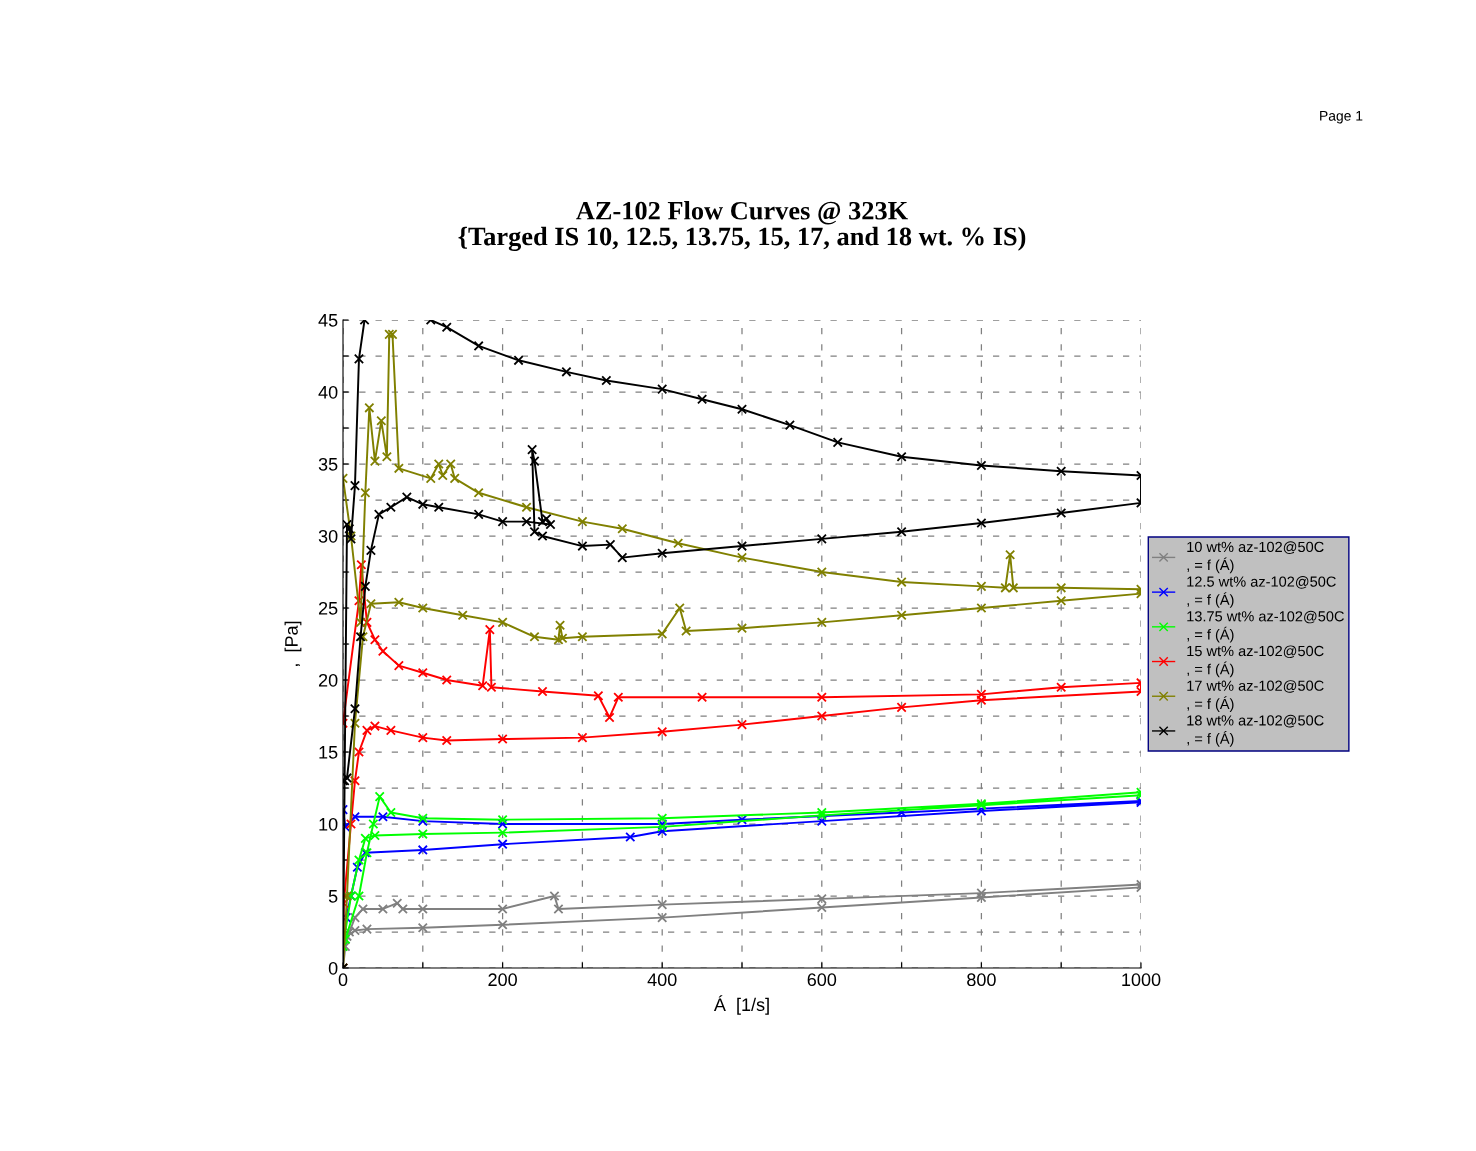 The width and height of the screenshot is (1476, 1151). I want to click on x-tick-label: 600, so click(822, 980).